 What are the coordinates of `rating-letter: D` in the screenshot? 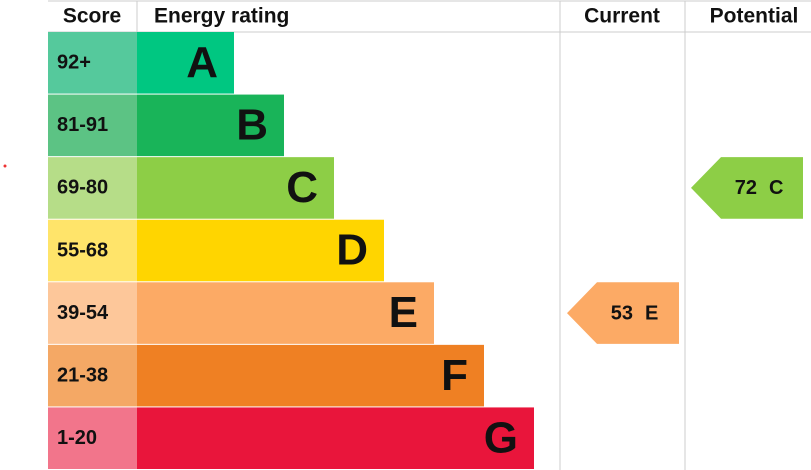 It's located at (352, 250).